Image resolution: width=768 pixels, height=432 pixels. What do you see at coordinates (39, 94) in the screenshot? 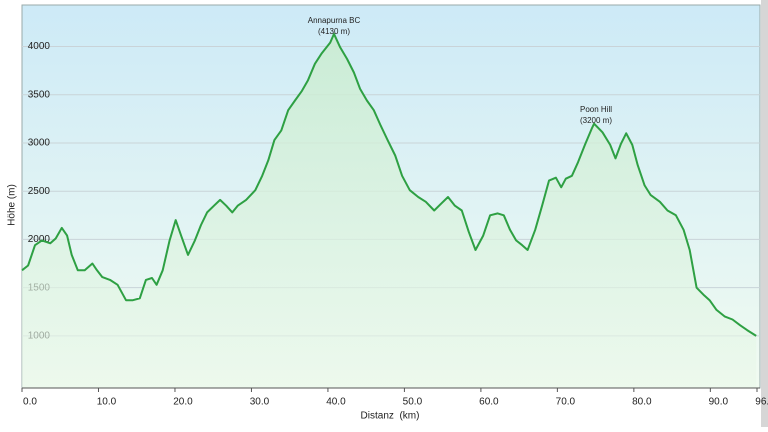
I see `y-tick-label: 3500` at bounding box center [39, 94].